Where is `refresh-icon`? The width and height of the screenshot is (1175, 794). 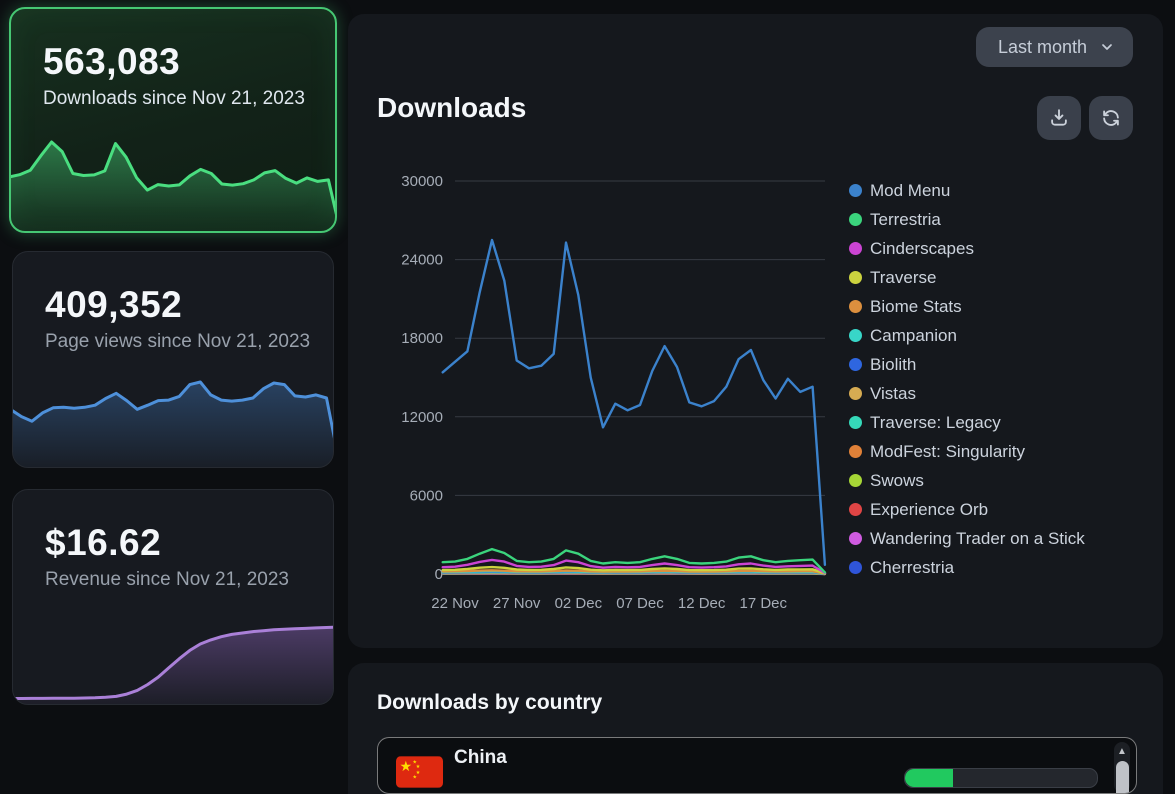 refresh-icon is located at coordinates (1111, 118).